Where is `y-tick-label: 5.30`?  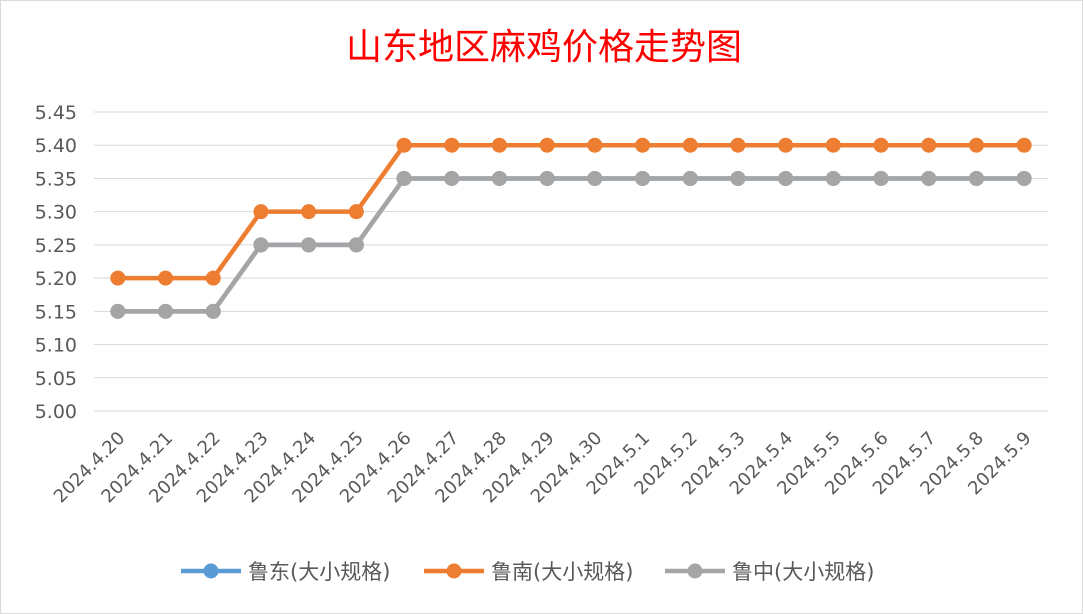 y-tick-label: 5.30 is located at coordinates (56, 213).